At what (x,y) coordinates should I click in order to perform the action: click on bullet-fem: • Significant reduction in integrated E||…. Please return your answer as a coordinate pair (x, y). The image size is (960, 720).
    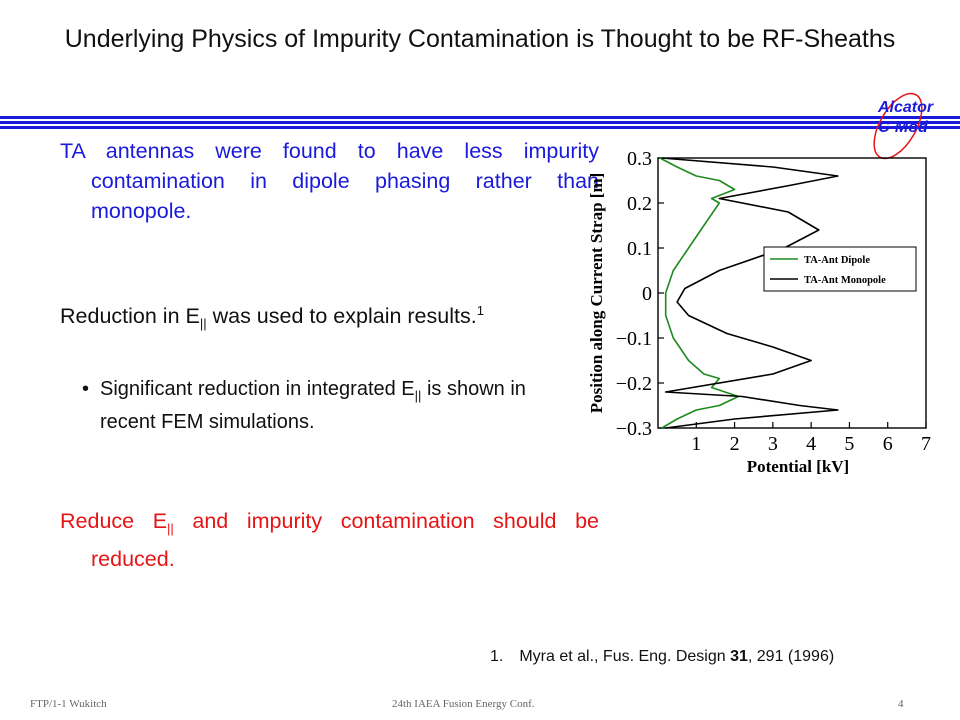
    Looking at the image, I should click on (326, 406).